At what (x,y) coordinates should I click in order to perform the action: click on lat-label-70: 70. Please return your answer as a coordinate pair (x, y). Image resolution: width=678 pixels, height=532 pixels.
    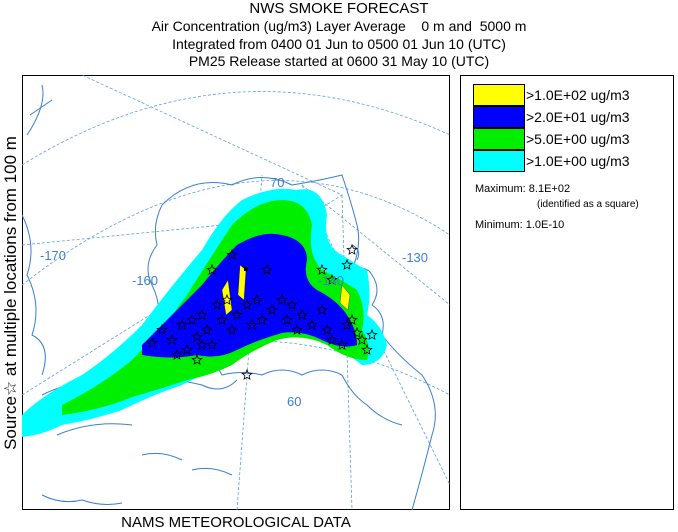
    Looking at the image, I should click on (277, 182).